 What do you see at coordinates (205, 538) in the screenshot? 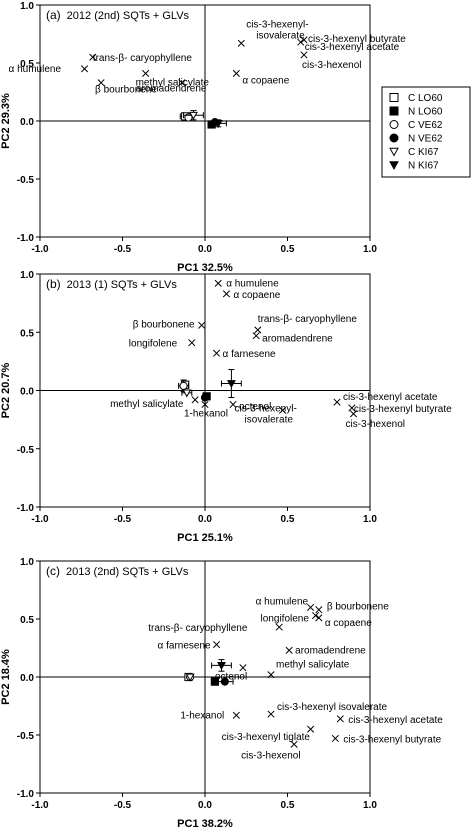
I see `x-axis-label: PC1 25.1%` at bounding box center [205, 538].